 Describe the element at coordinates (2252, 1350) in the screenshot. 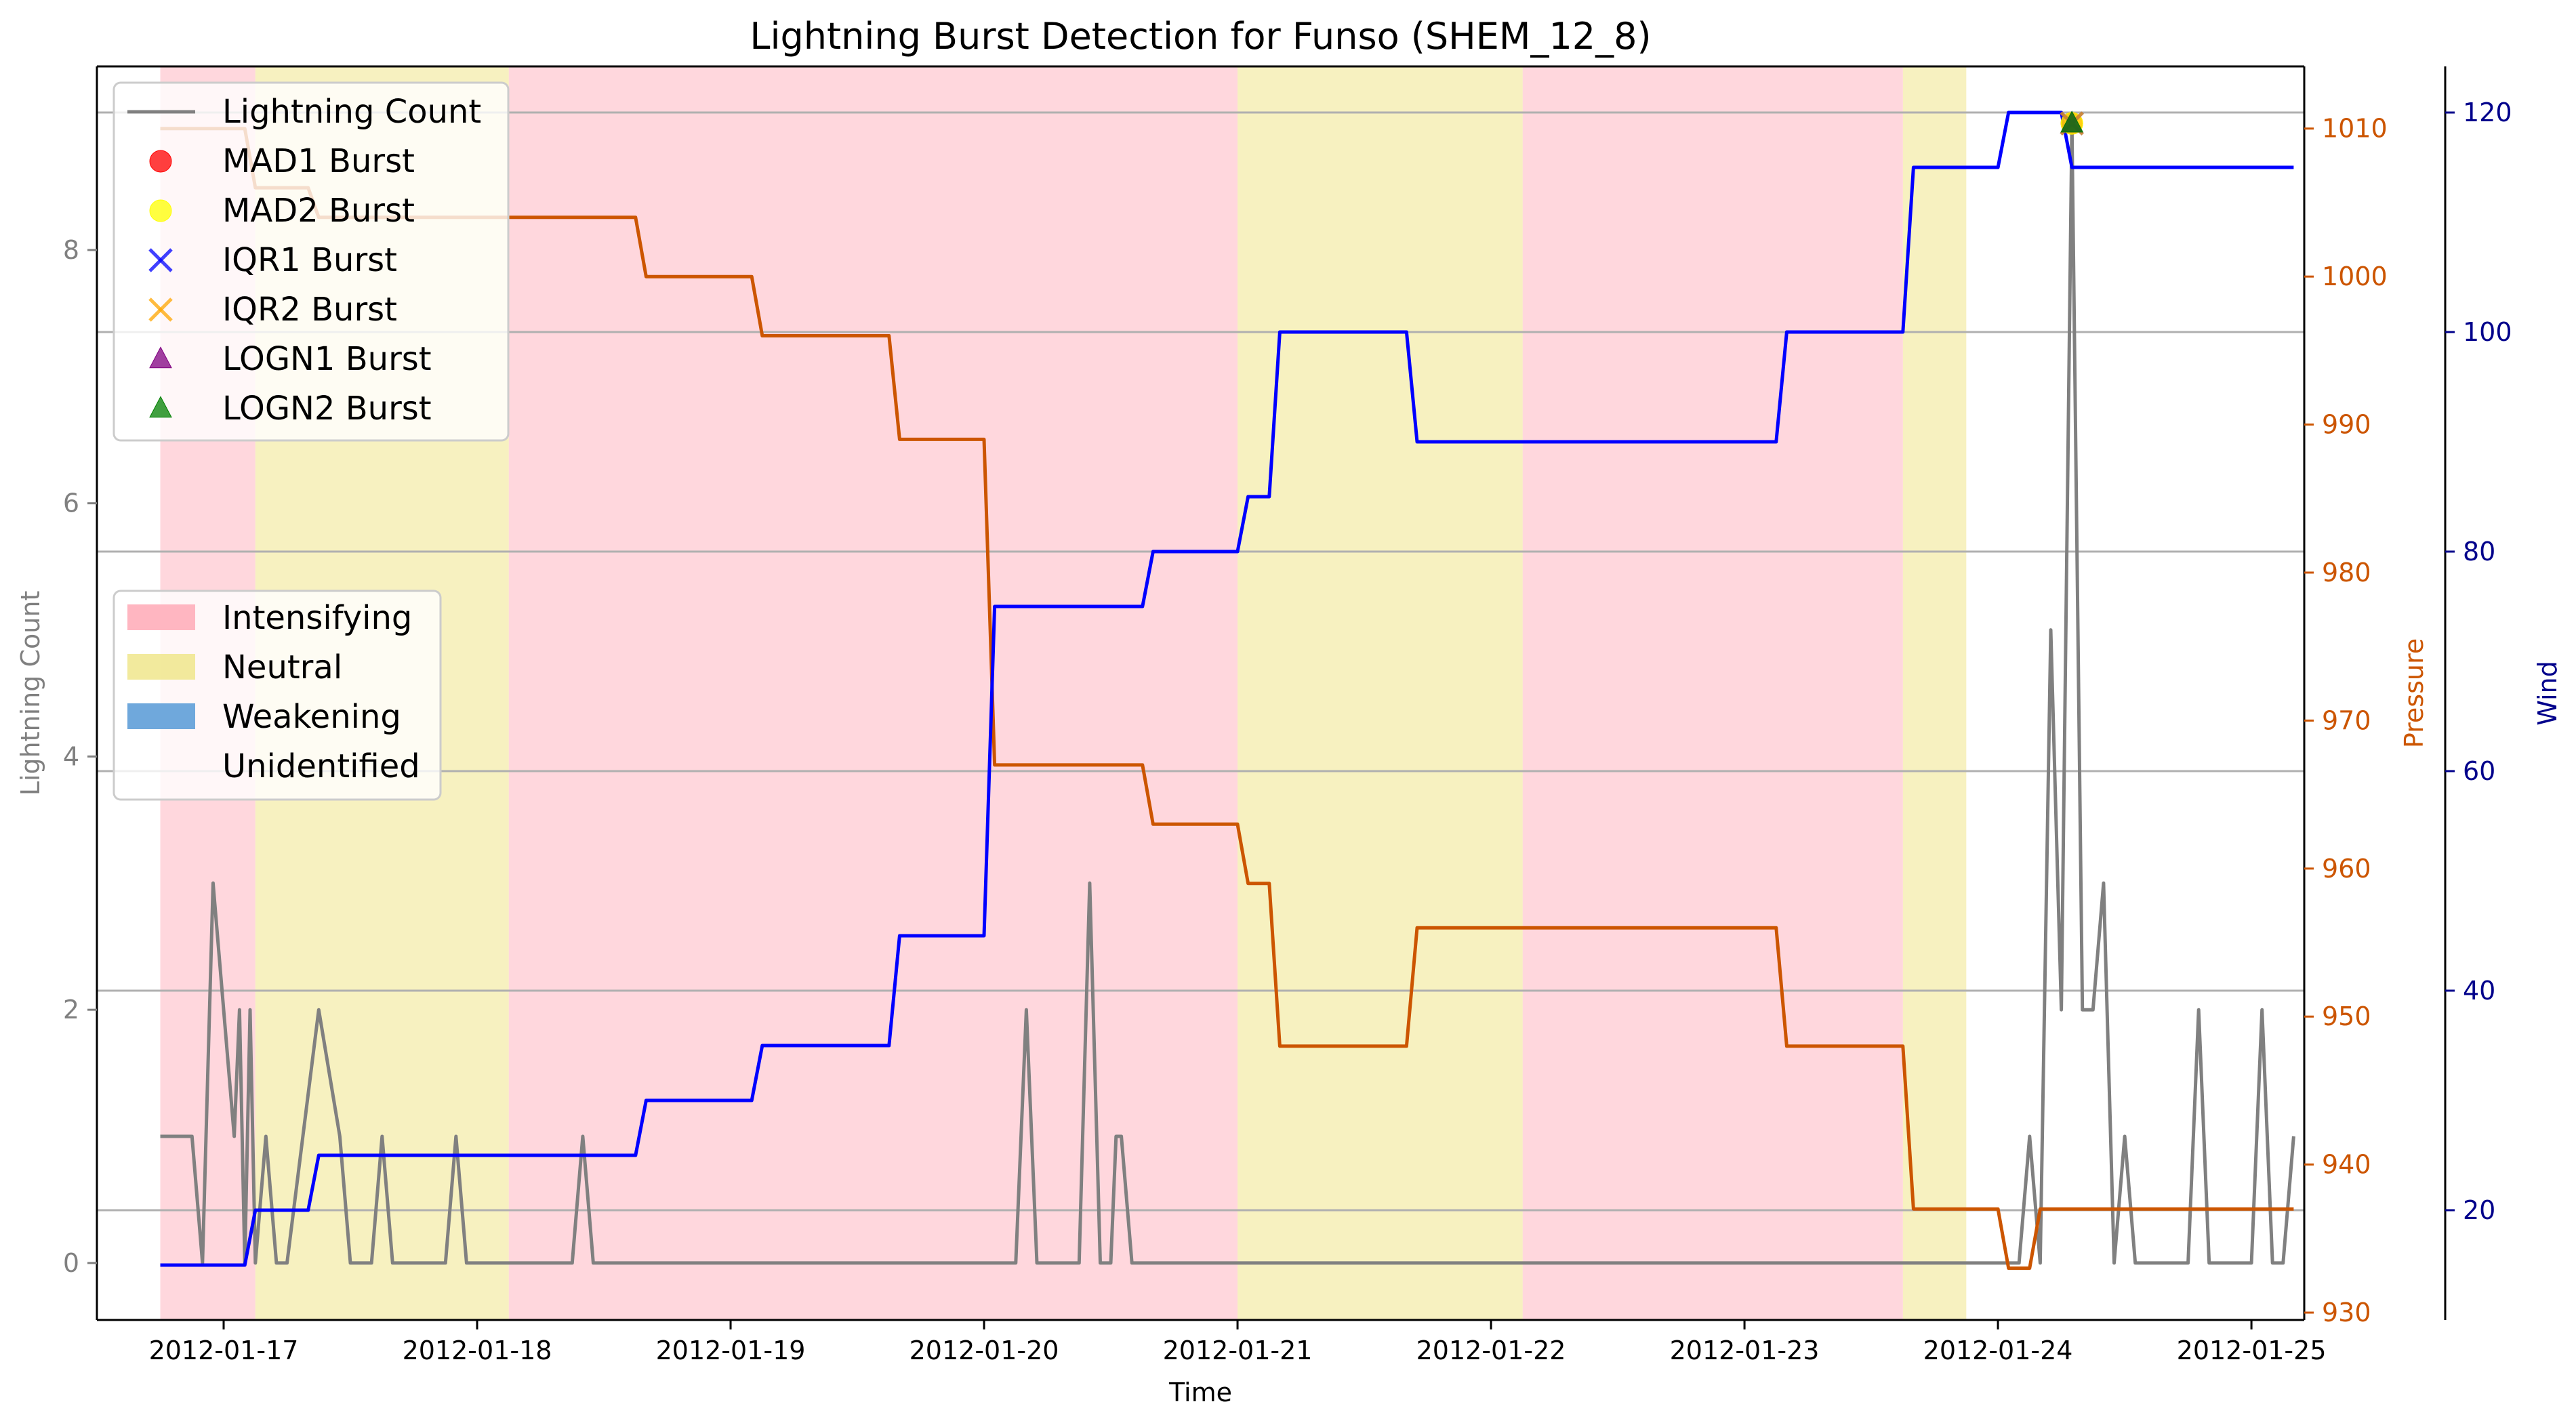

I see `x-tick-label: 2012-01-25` at that location.